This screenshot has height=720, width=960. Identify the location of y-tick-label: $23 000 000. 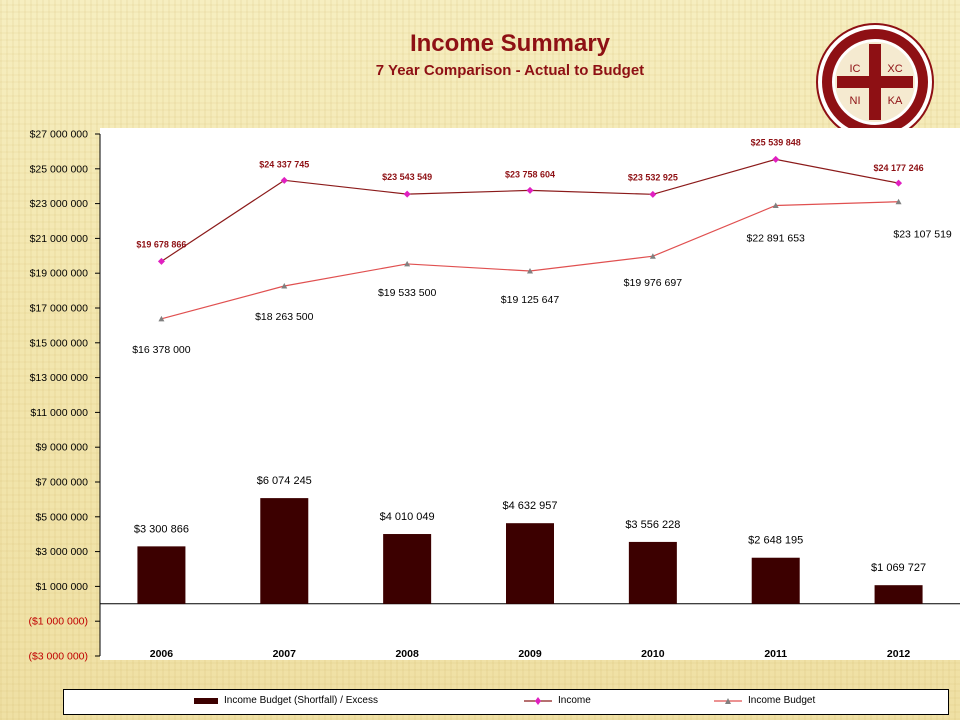
(59, 204).